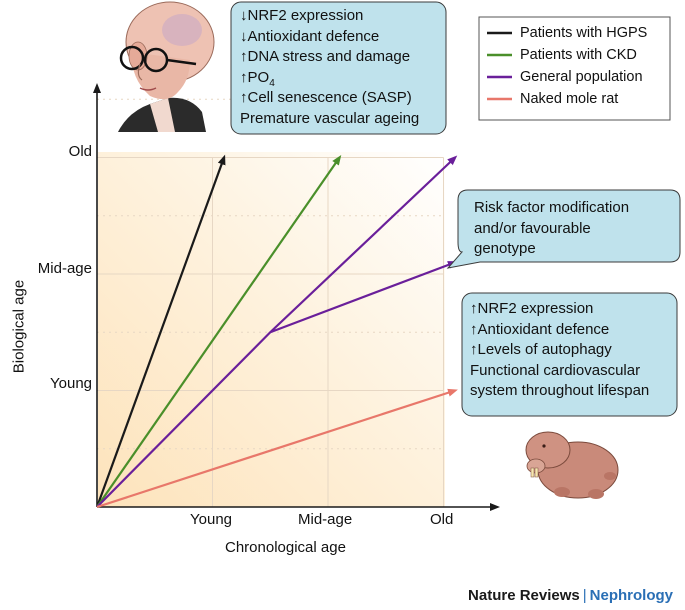 The height and width of the screenshot is (610, 685). What do you see at coordinates (325, 519) in the screenshot?
I see `x-tick-mid-age: Mid-age` at bounding box center [325, 519].